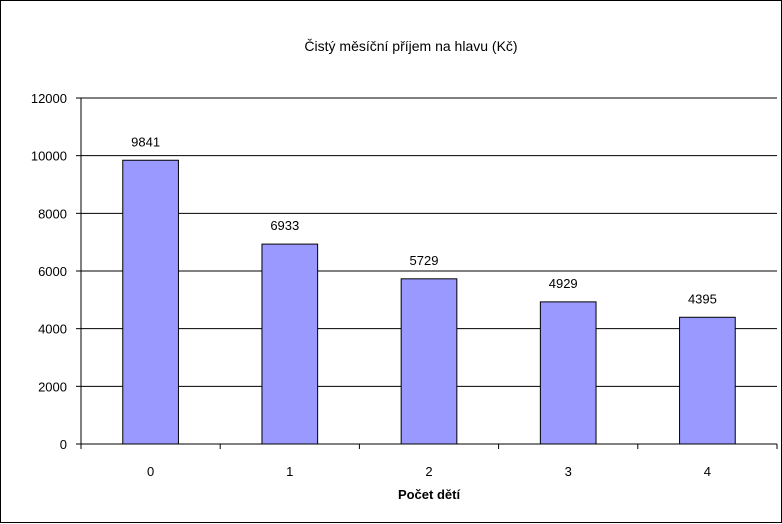 The width and height of the screenshot is (782, 524). Describe the element at coordinates (410, 46) in the screenshot. I see `chart-title: Čistý měsíční příjem na hlavu (Kč)` at that location.